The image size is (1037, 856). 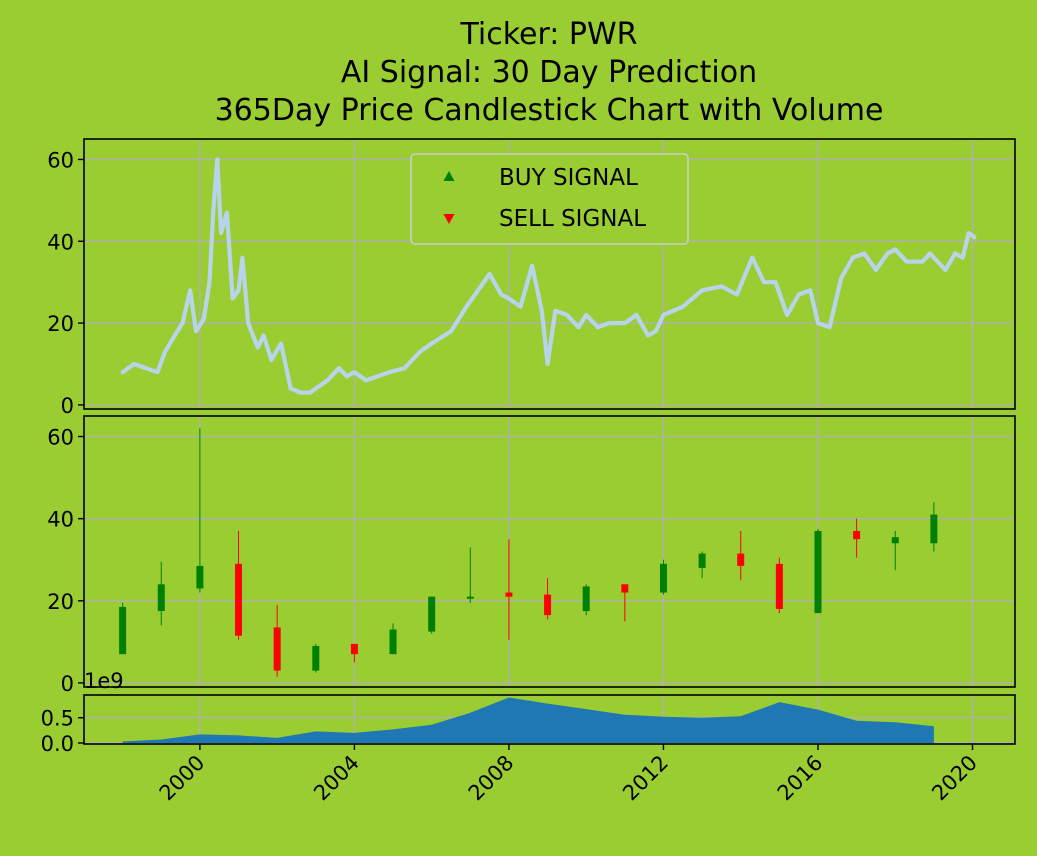 What do you see at coordinates (568, 774) in the screenshot?
I see `x-axis: 2000 2004 2008 2012 2016 2020` at bounding box center [568, 774].